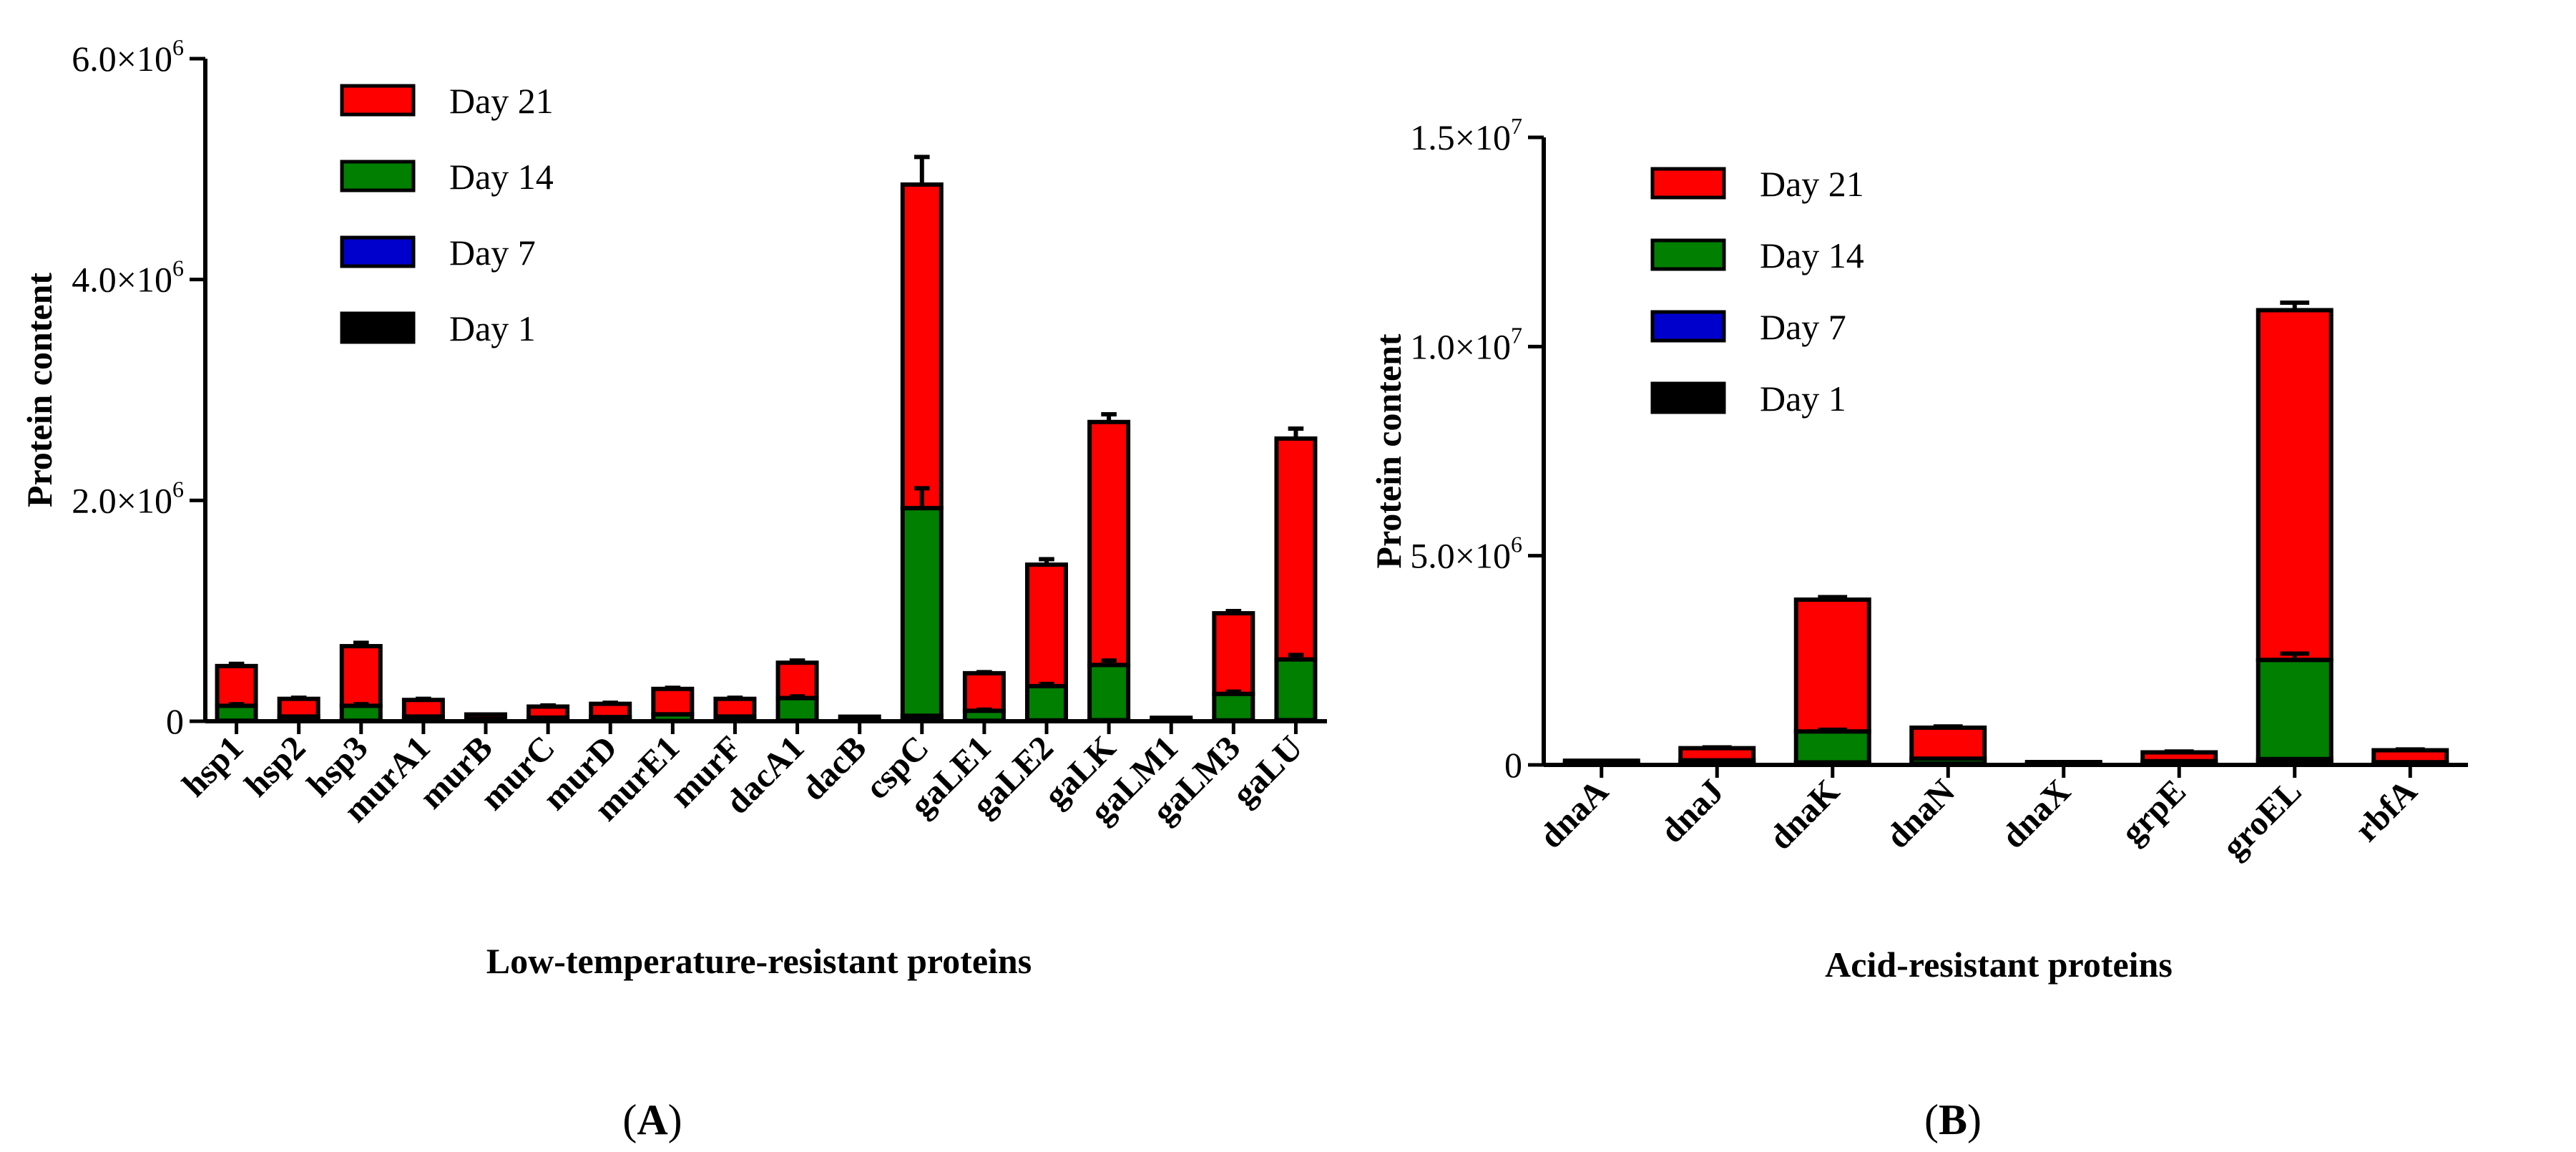  I want to click on bar-day14-dnaK, so click(1832, 747).